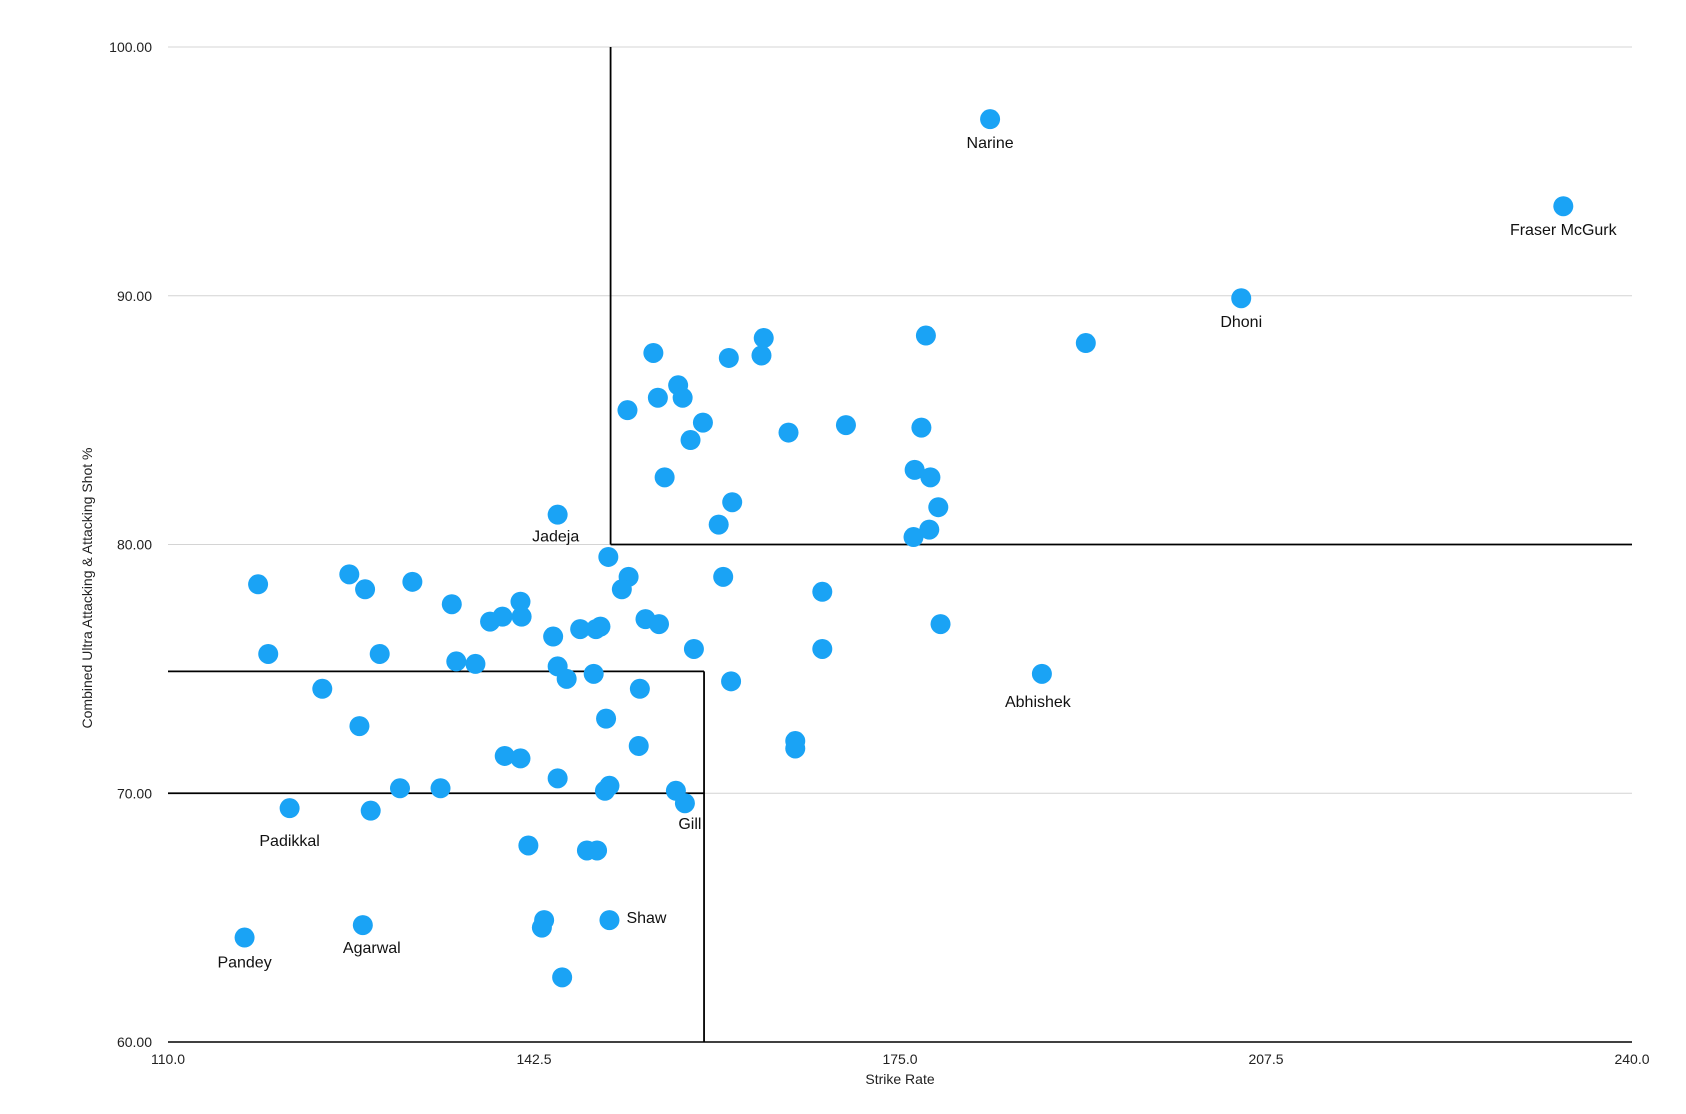  What do you see at coordinates (1241, 322) in the screenshot?
I see `point-label: Dhoni` at bounding box center [1241, 322].